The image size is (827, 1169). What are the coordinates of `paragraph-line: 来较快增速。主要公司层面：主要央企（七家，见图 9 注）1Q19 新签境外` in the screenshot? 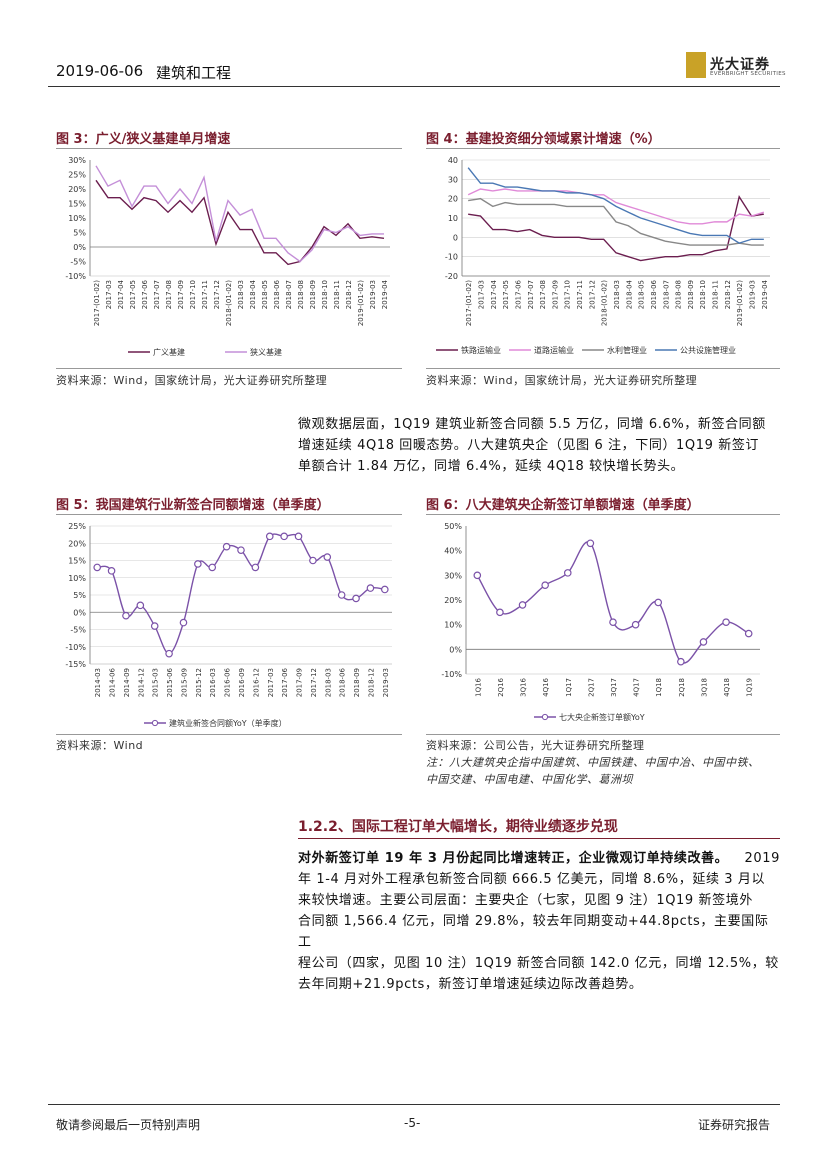 It's located at (525, 900).